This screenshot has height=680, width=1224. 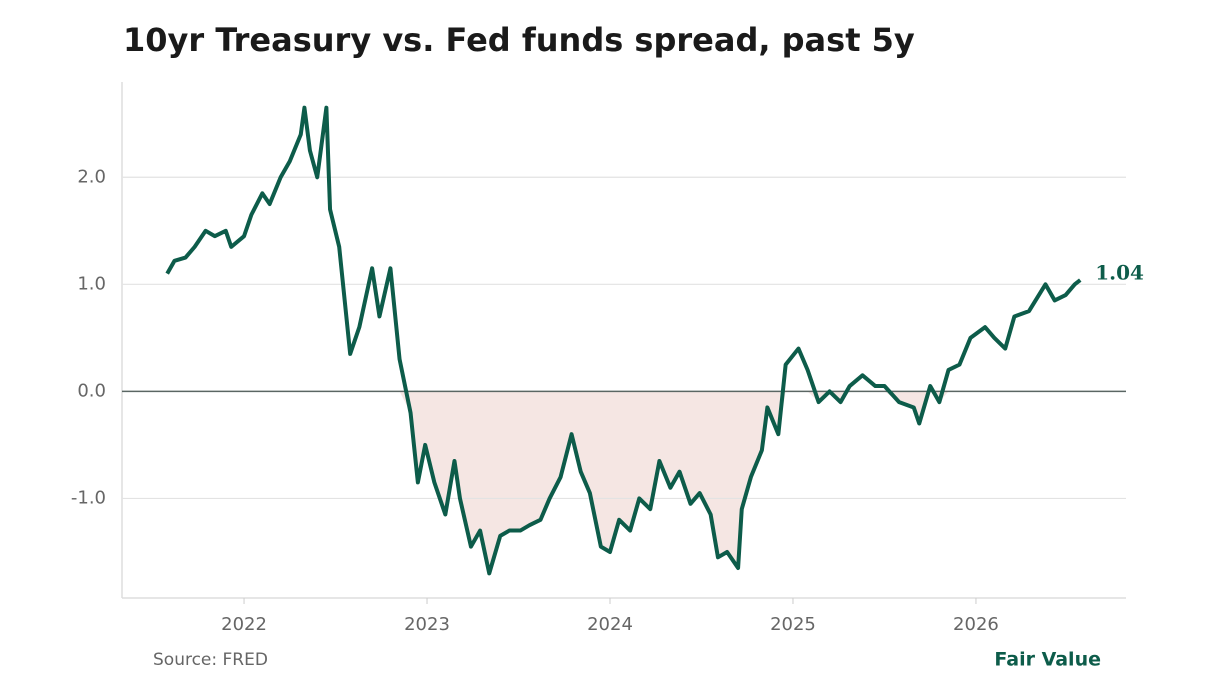 I want to click on source: Source: FRED, so click(x=210, y=660).